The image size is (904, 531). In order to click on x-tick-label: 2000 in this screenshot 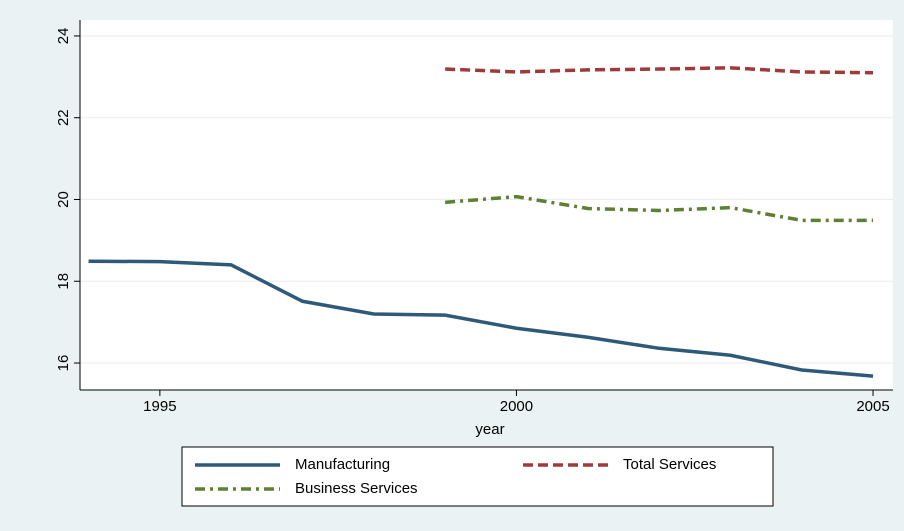, I will do `click(516, 406)`.